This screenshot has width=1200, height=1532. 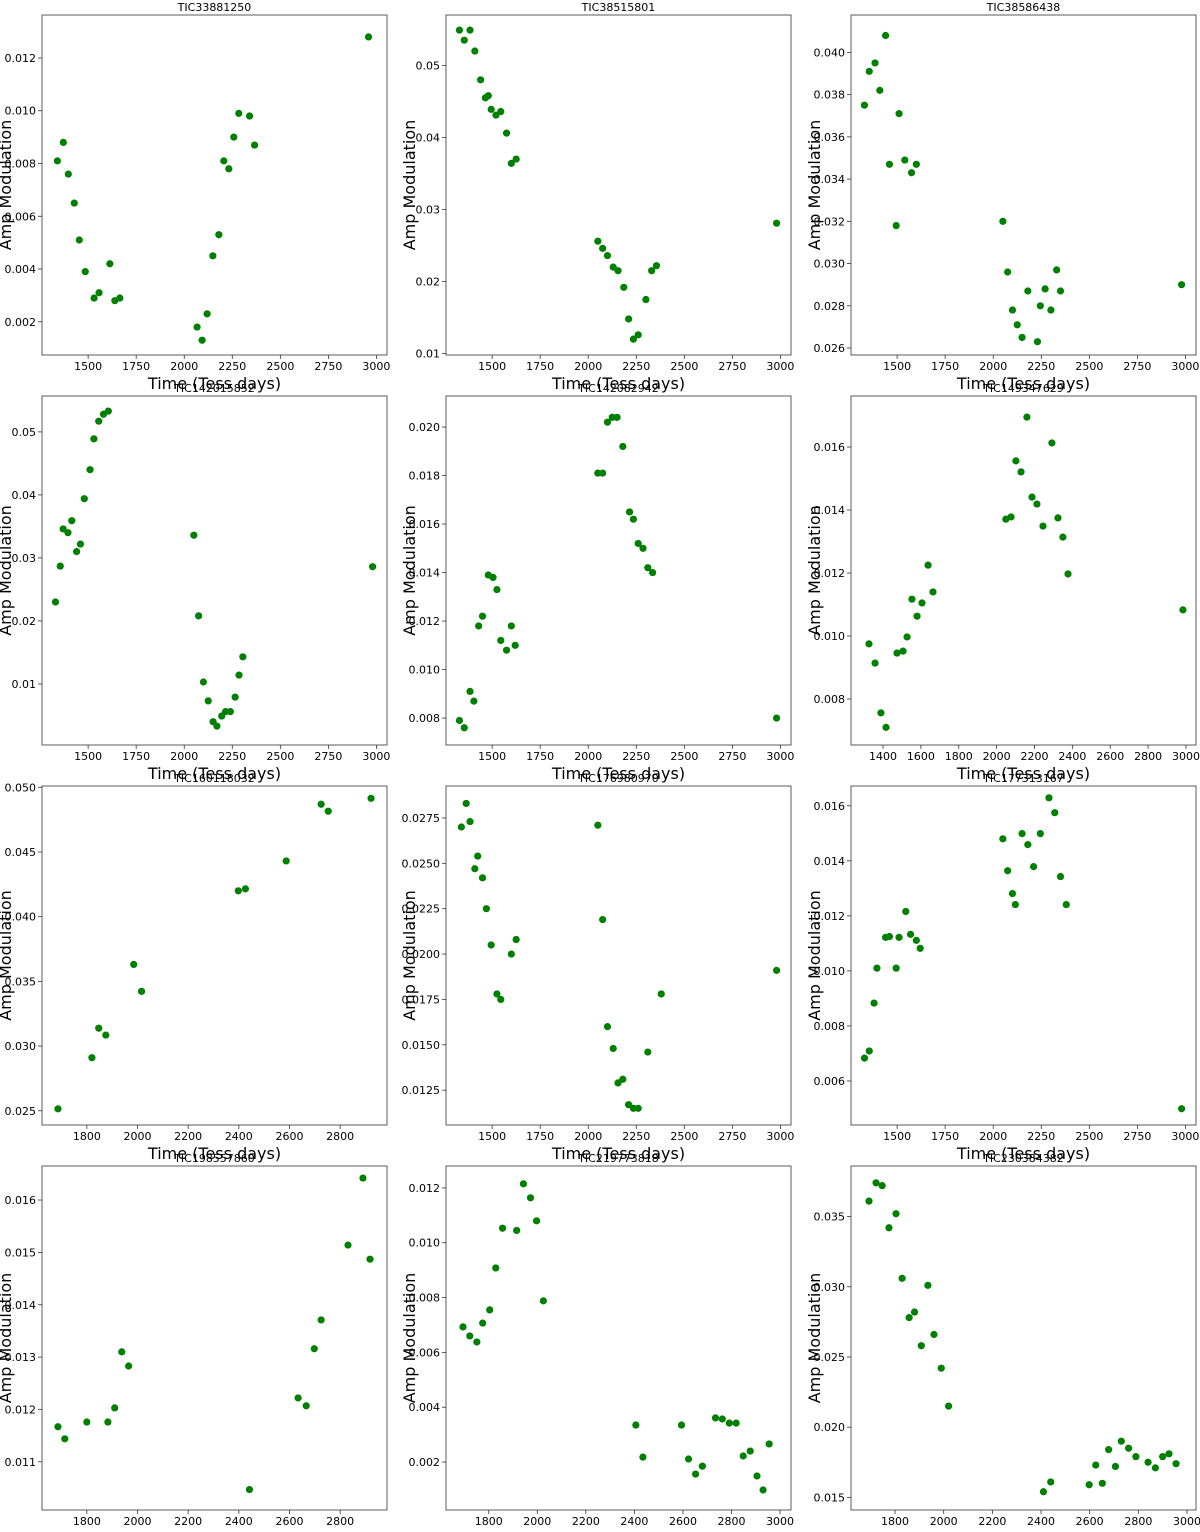 I want to click on y-tick-label: 0.004, so click(x=425, y=1407).